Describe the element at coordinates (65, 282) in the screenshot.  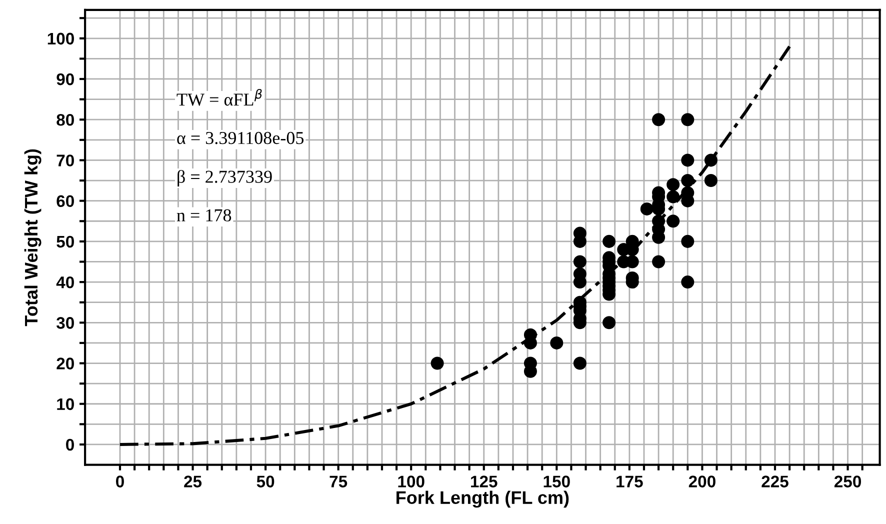
I see `y-tick-label: 40` at that location.